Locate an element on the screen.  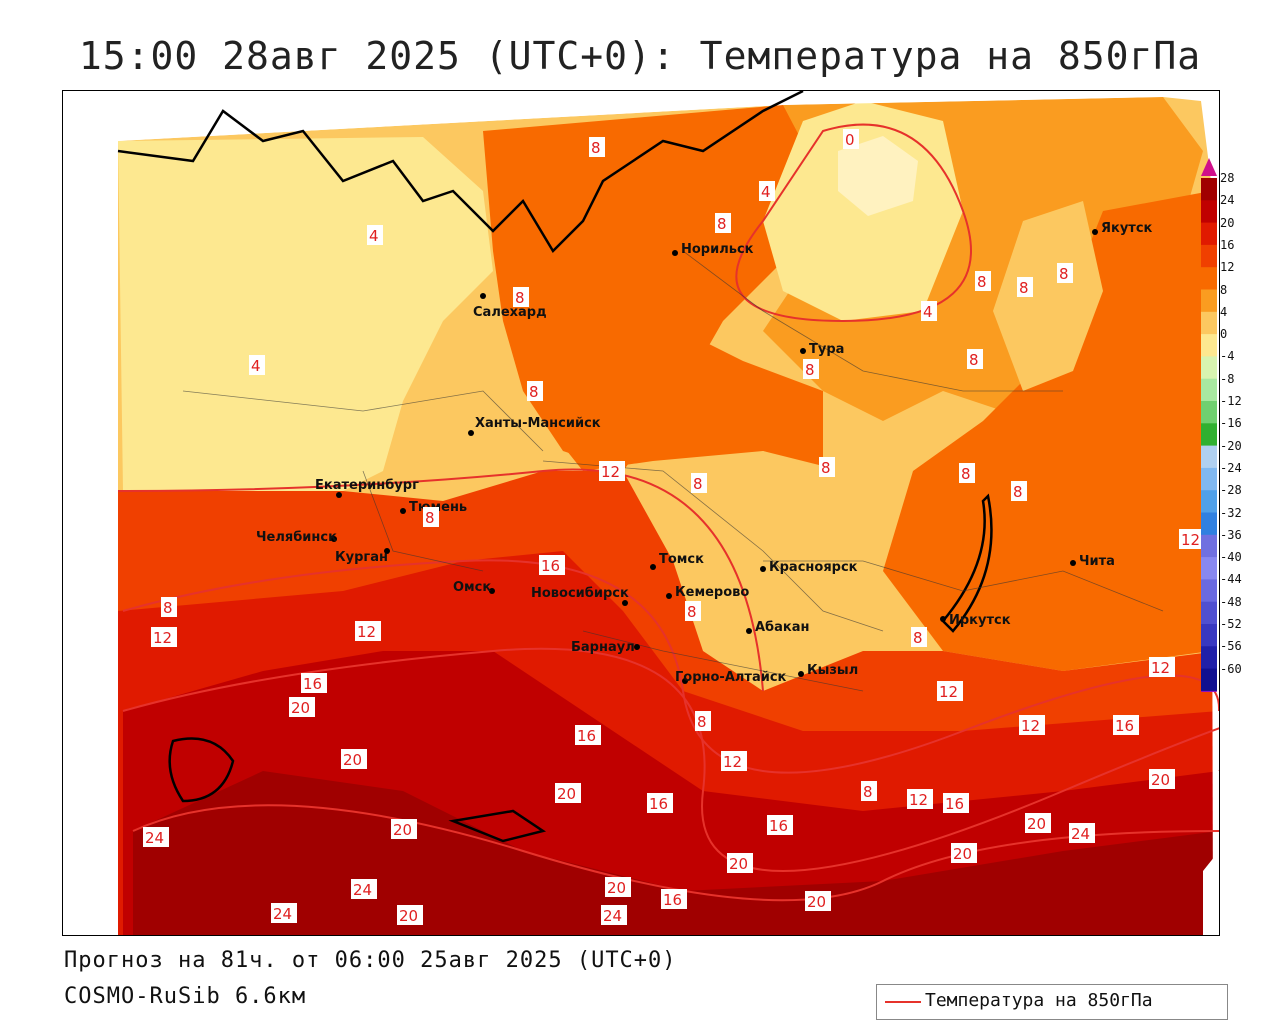
city-kurgan: Курган is located at coordinates (362, 556).